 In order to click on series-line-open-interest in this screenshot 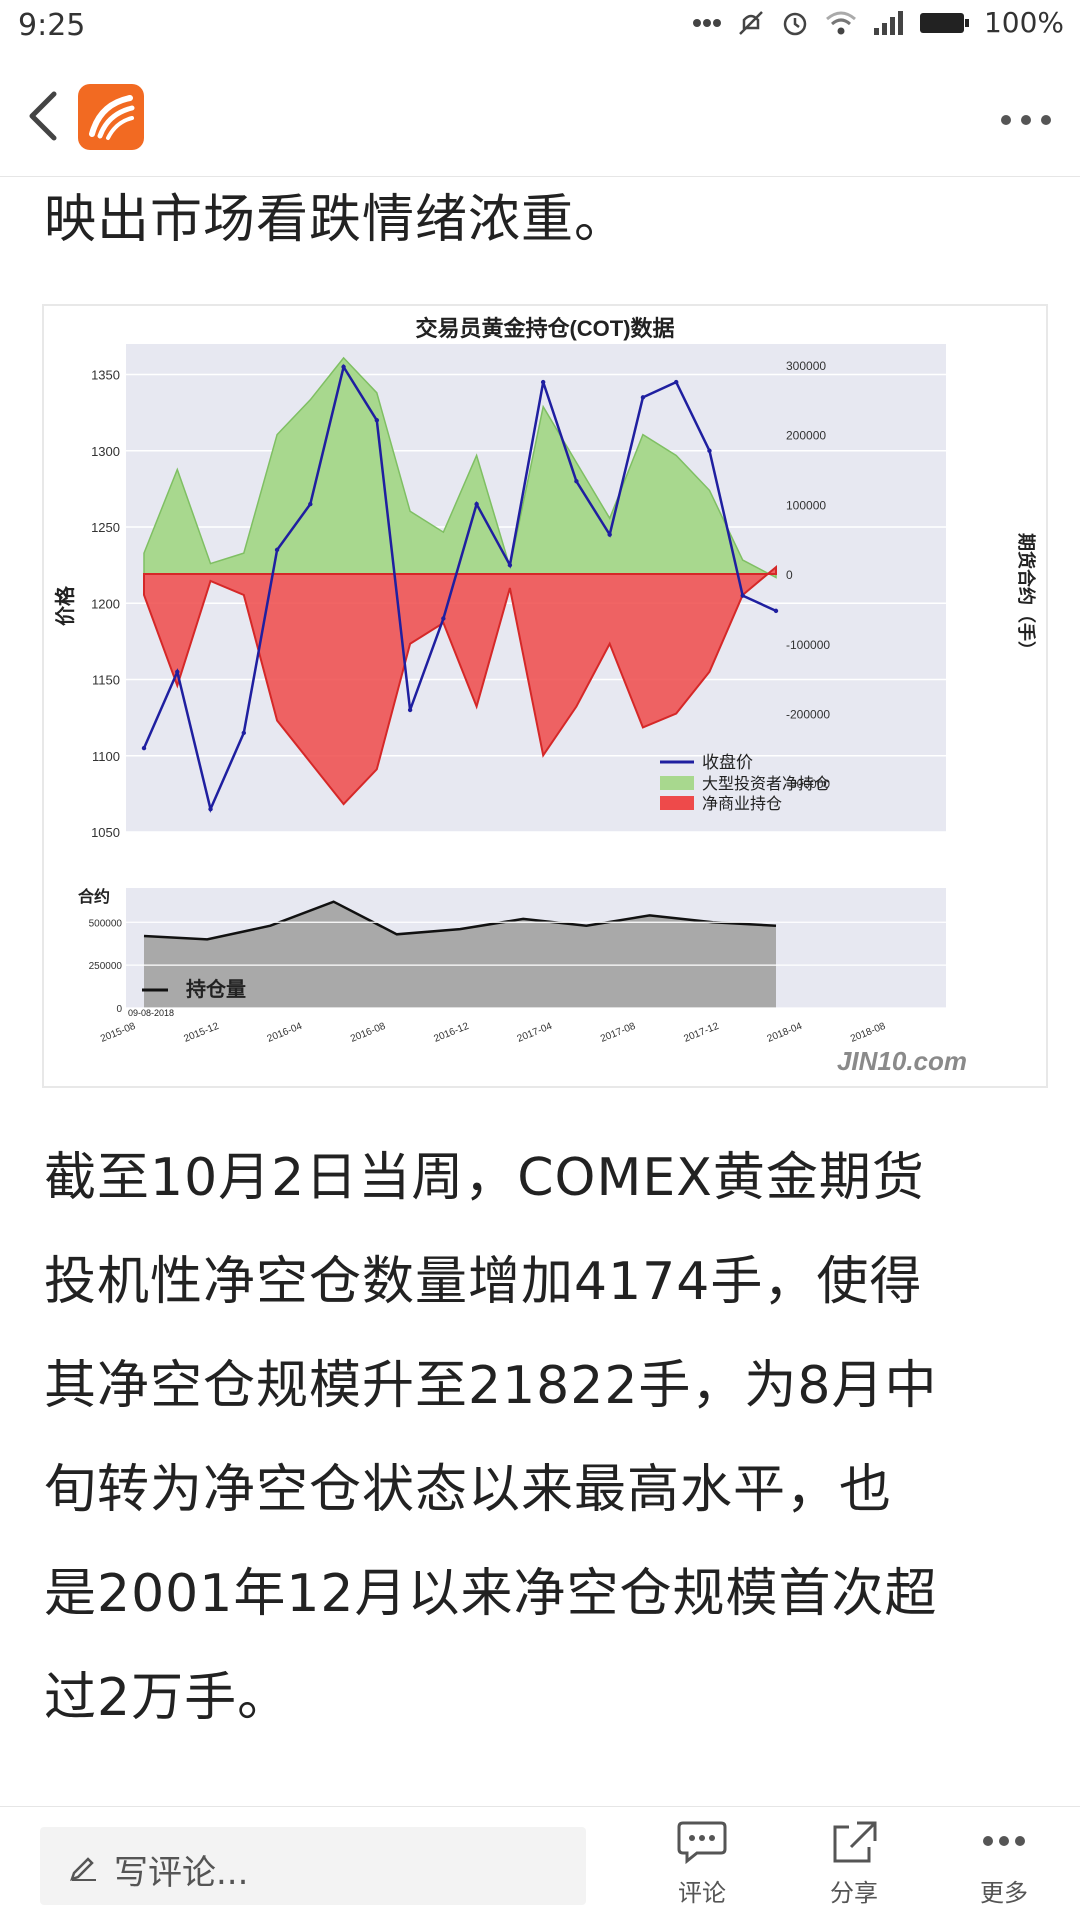, I will do `click(460, 920)`.